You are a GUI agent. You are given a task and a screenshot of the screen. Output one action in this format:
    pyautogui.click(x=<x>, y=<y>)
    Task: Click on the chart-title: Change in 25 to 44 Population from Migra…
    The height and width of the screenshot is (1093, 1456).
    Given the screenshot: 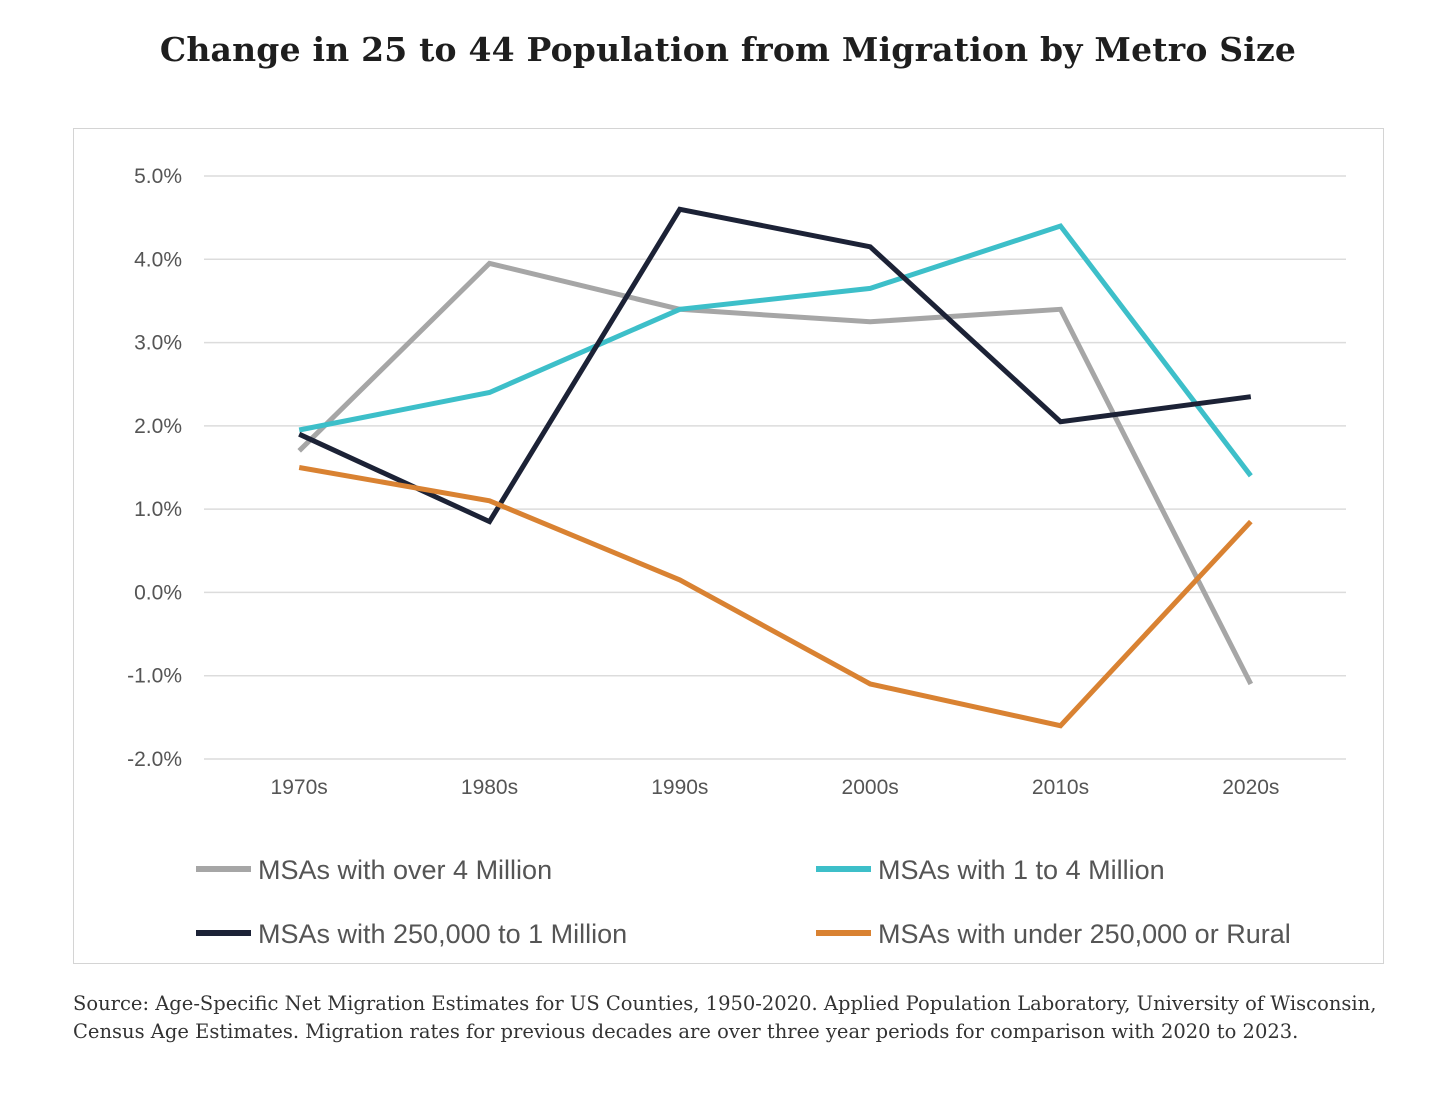 What is the action you would take?
    pyautogui.click(x=728, y=49)
    